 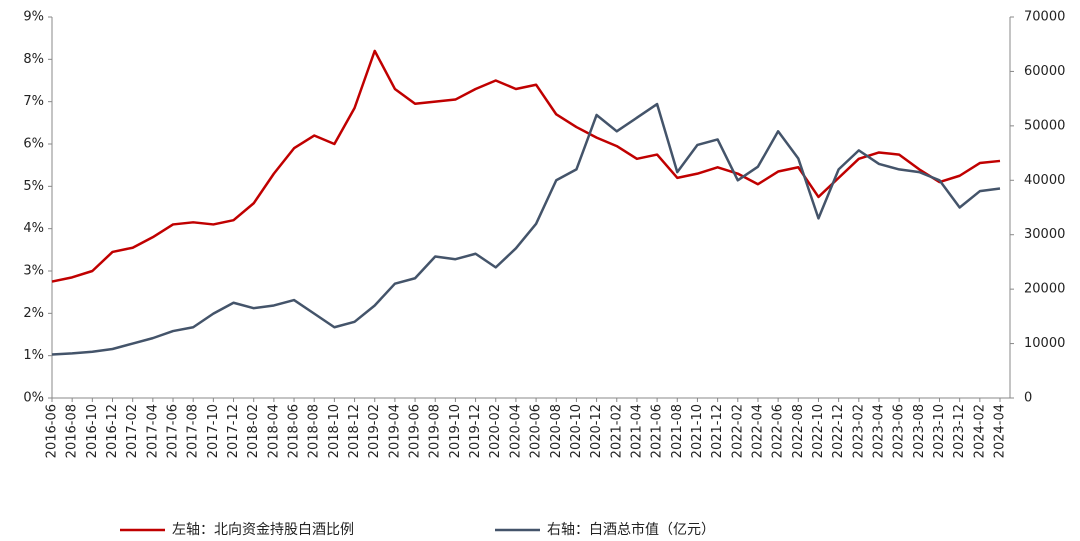 What do you see at coordinates (475, 431) in the screenshot?
I see `x-tick-label: 2019-12` at bounding box center [475, 431].